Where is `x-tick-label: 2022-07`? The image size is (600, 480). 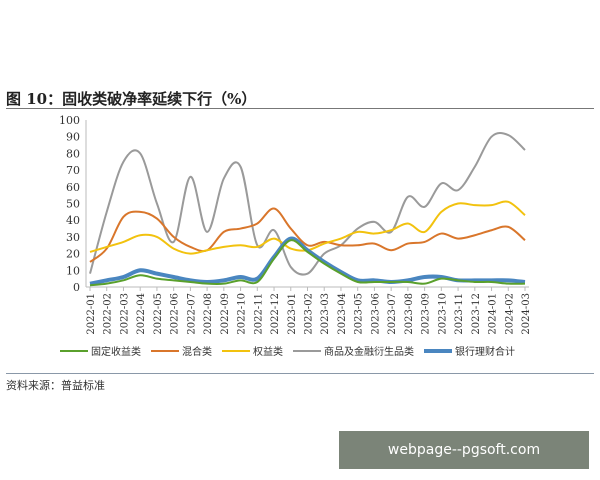 x-tick-label: 2022-07 is located at coordinates (191, 314).